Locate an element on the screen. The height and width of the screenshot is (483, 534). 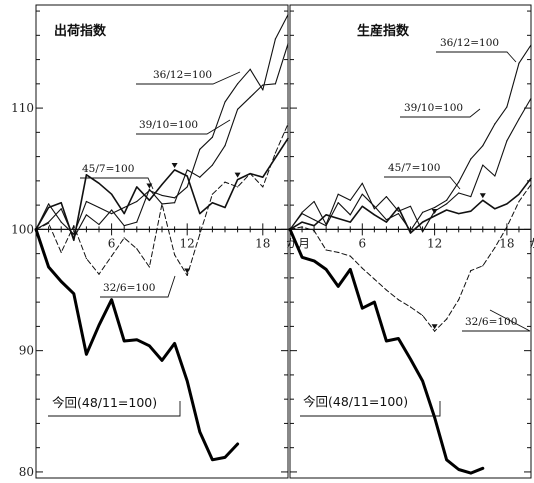
x-unit-label: か月 is located at coordinates (531, 243).